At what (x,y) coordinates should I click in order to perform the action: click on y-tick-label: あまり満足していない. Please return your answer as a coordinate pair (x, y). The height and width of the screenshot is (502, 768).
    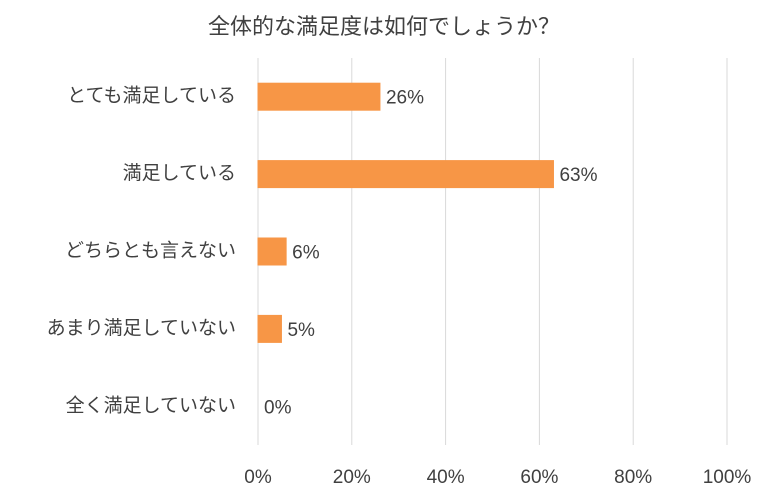
    Looking at the image, I should click on (141, 328).